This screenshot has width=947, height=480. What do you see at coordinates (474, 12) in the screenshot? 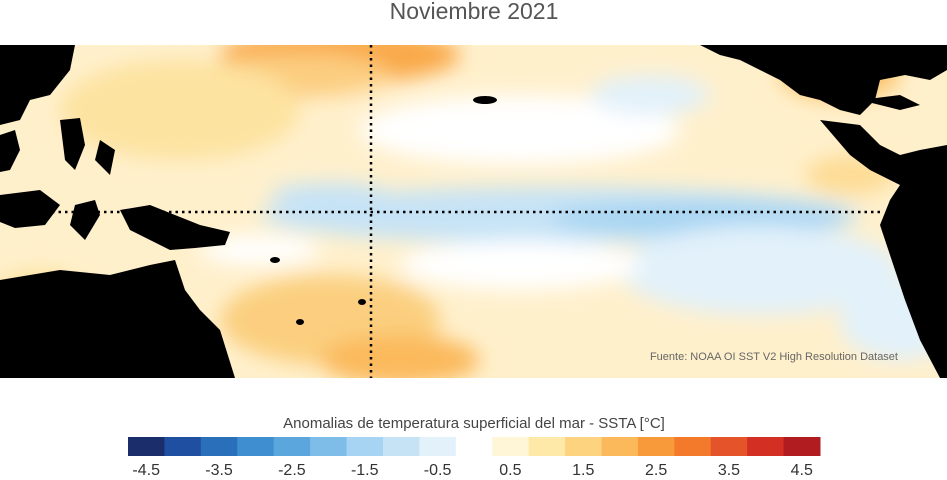
I see `title: Noviembre 2021` at bounding box center [474, 12].